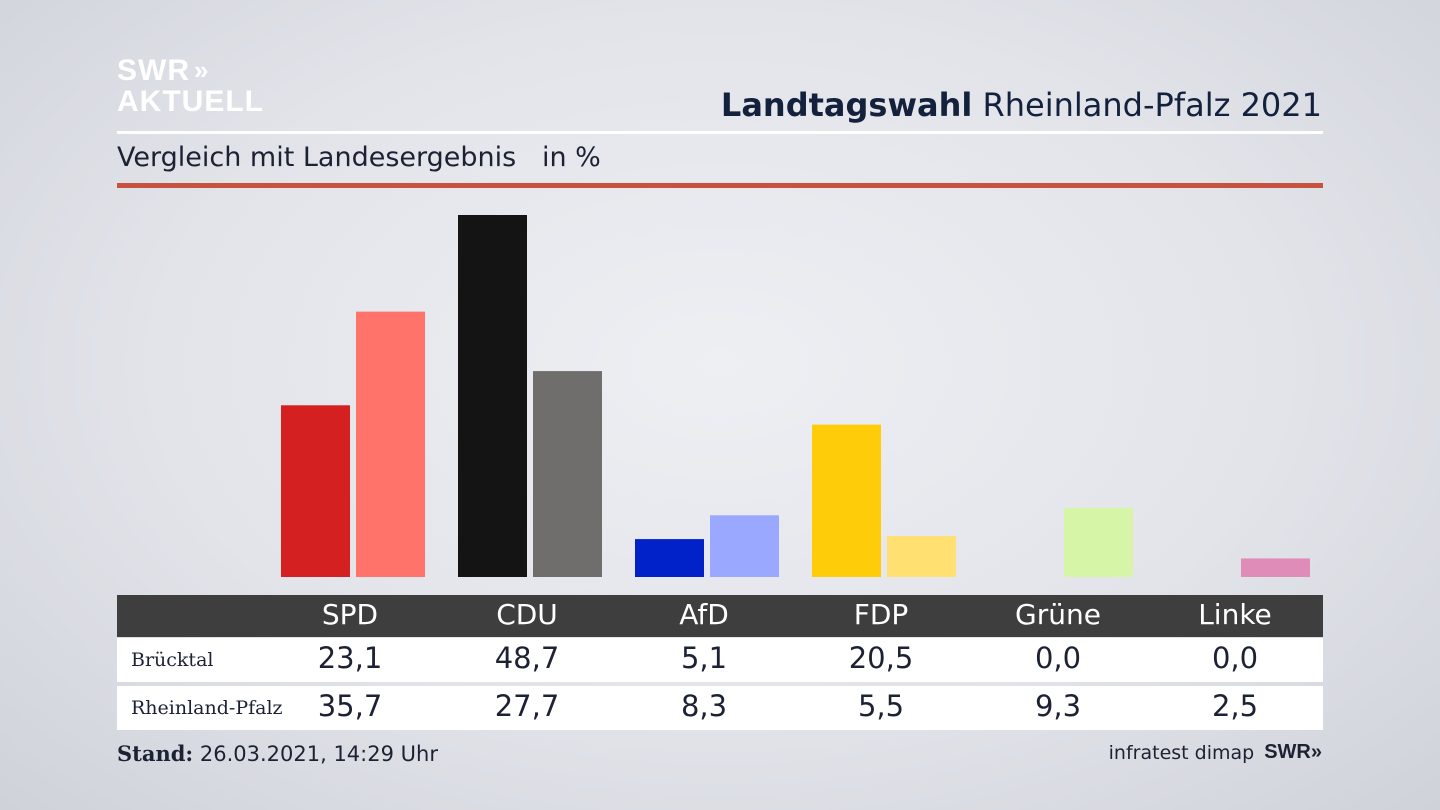  Describe the element at coordinates (172, 660) in the screenshot. I see `row-label: Brücktal` at that location.